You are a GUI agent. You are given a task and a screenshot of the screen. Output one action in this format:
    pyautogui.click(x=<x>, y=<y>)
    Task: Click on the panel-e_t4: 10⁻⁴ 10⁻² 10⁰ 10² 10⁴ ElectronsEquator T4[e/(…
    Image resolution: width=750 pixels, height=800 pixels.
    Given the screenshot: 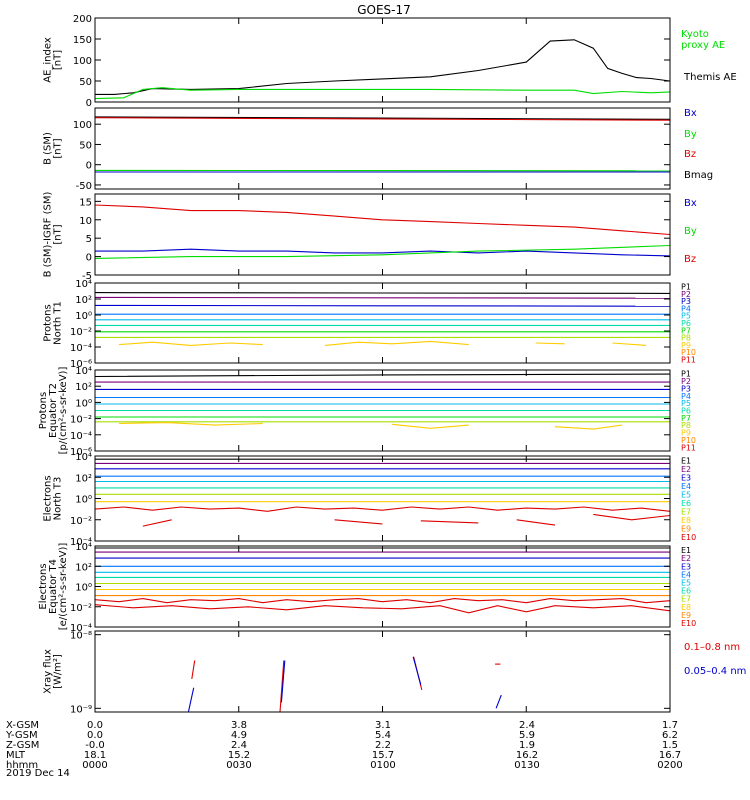 What is the action you would take?
    pyautogui.click(x=367, y=588)
    